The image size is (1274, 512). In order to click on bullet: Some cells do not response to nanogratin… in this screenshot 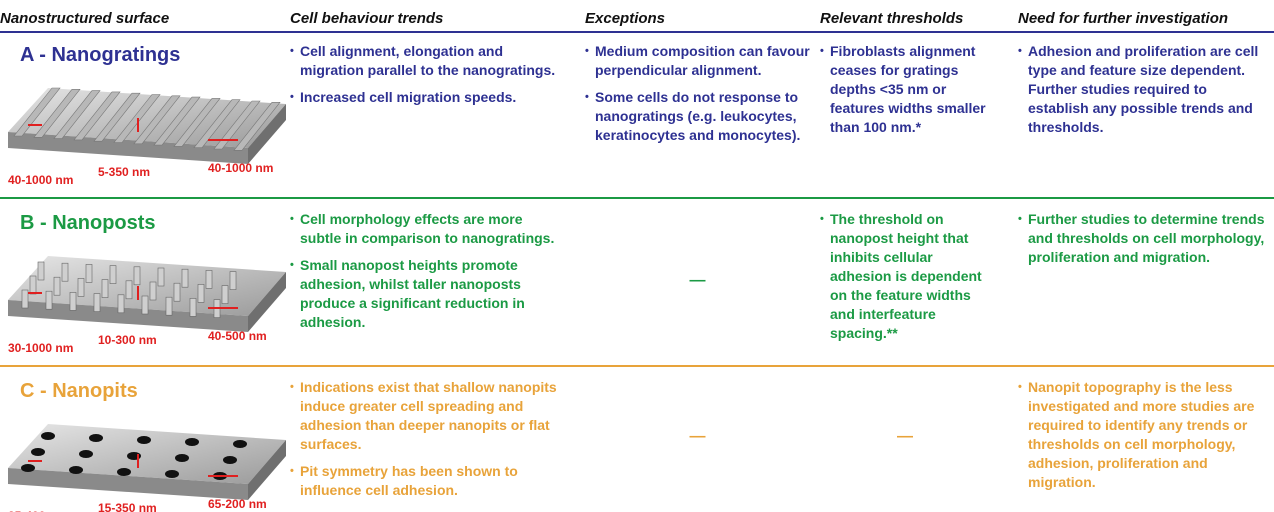, I will do `click(697, 116)`.